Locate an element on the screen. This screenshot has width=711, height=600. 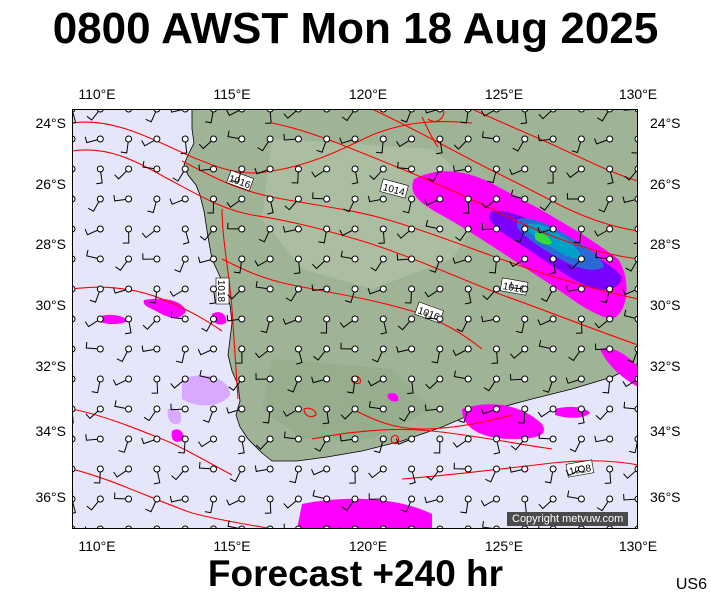
lat-label-left-32: 32°S is located at coordinates (50, 366).